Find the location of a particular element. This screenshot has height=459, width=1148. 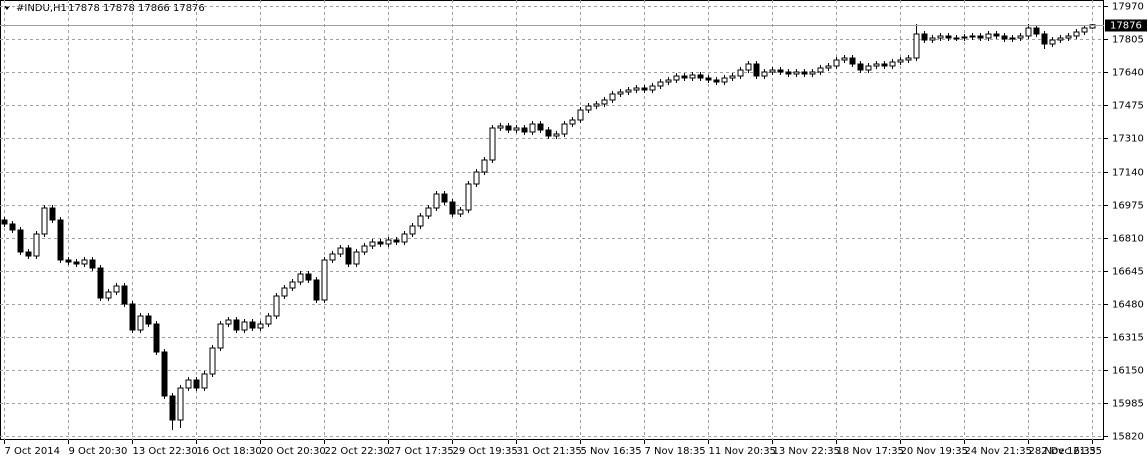

y-tick-label: 15820 is located at coordinates (1128, 437).